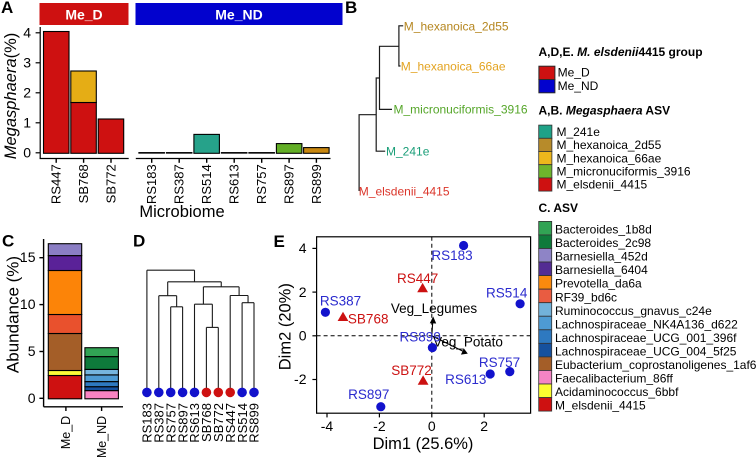 This screenshot has height=462, width=756. Describe the element at coordinates (586, 297) in the screenshot. I see `svg-text: RF39_bd6c` at that location.